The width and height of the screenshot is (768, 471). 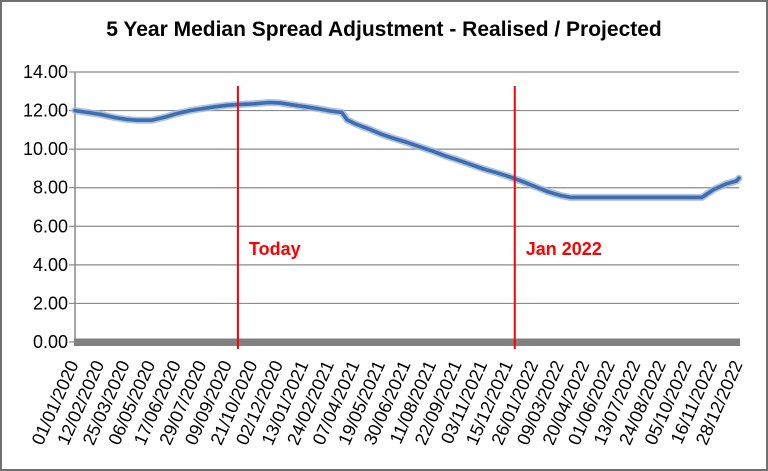 What do you see at coordinates (407, 342) in the screenshot?
I see `x-axis-bar` at bounding box center [407, 342].